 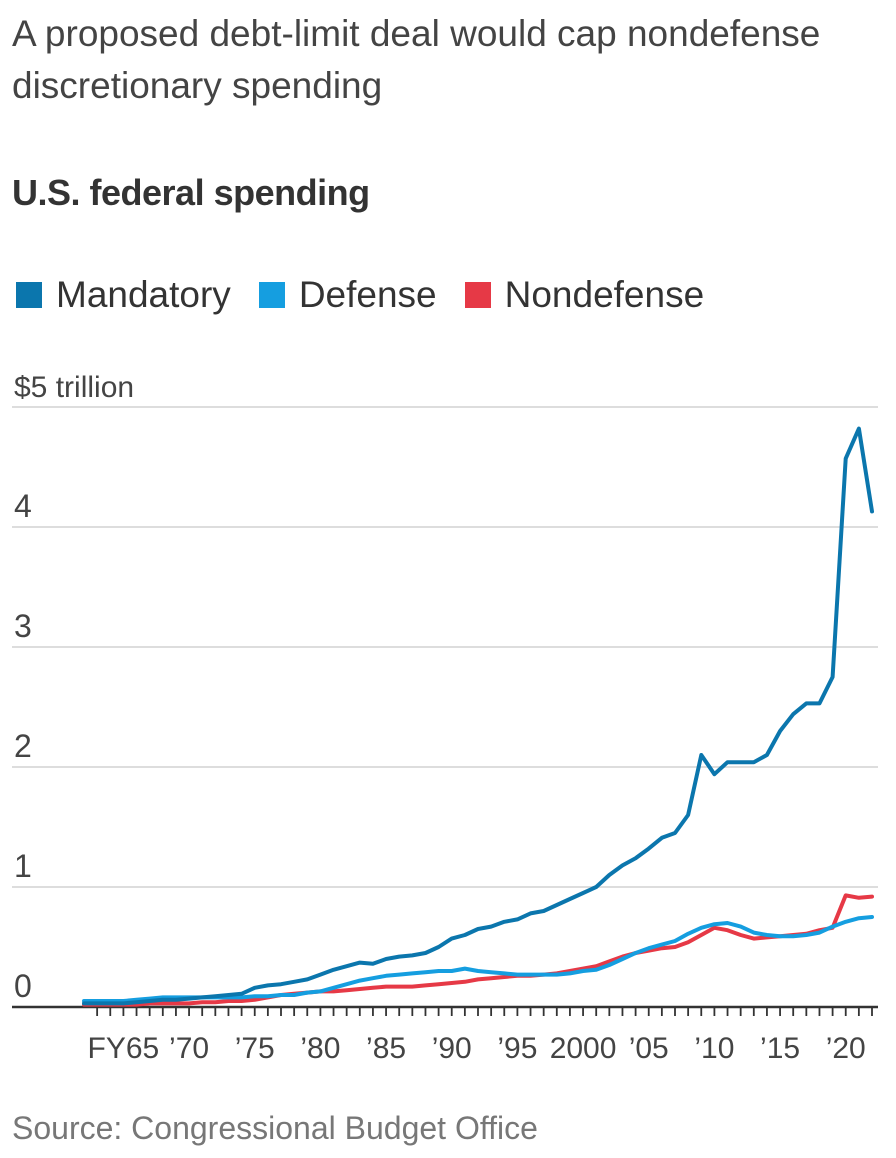 I want to click on x-tick-label: ’10, so click(x=714, y=1048).